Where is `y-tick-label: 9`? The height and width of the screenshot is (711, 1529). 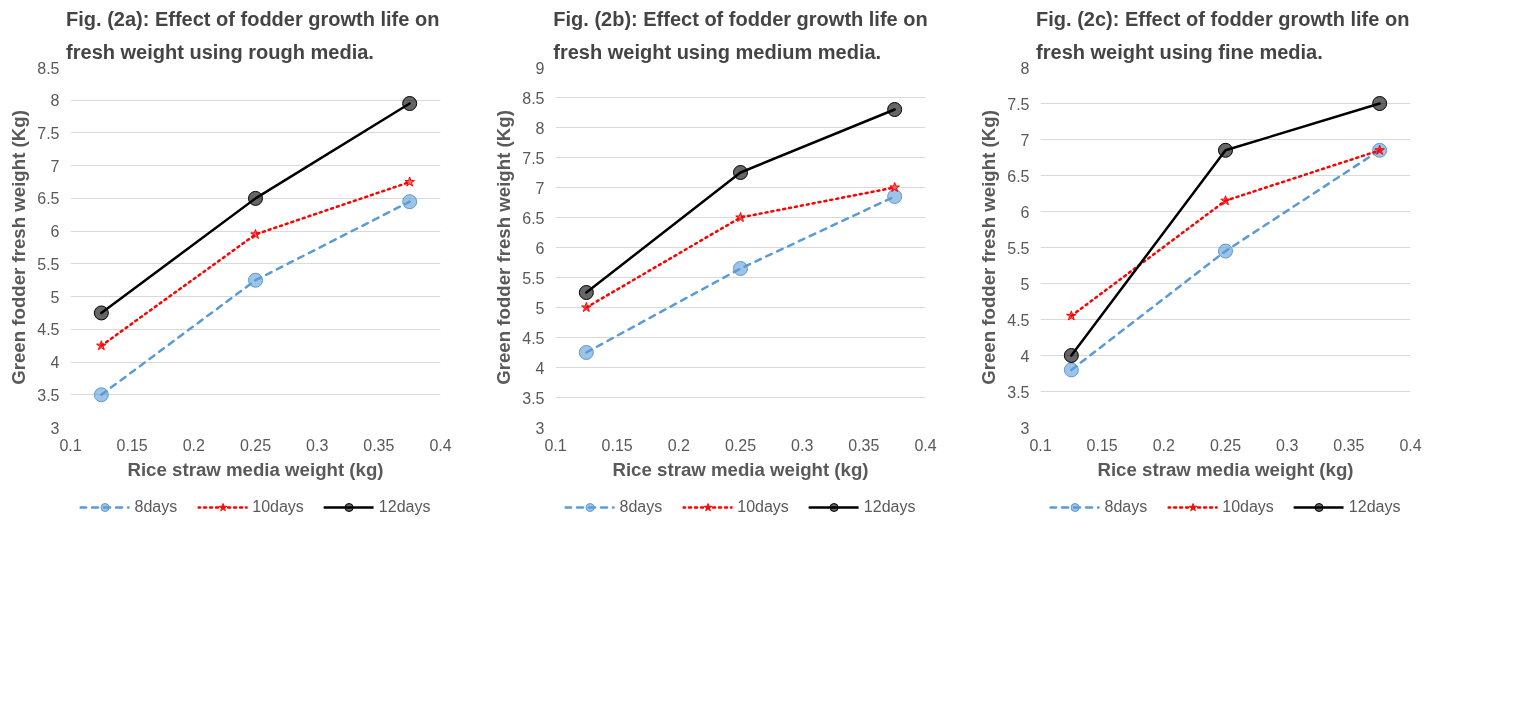 y-tick-label: 9 is located at coordinates (540, 68).